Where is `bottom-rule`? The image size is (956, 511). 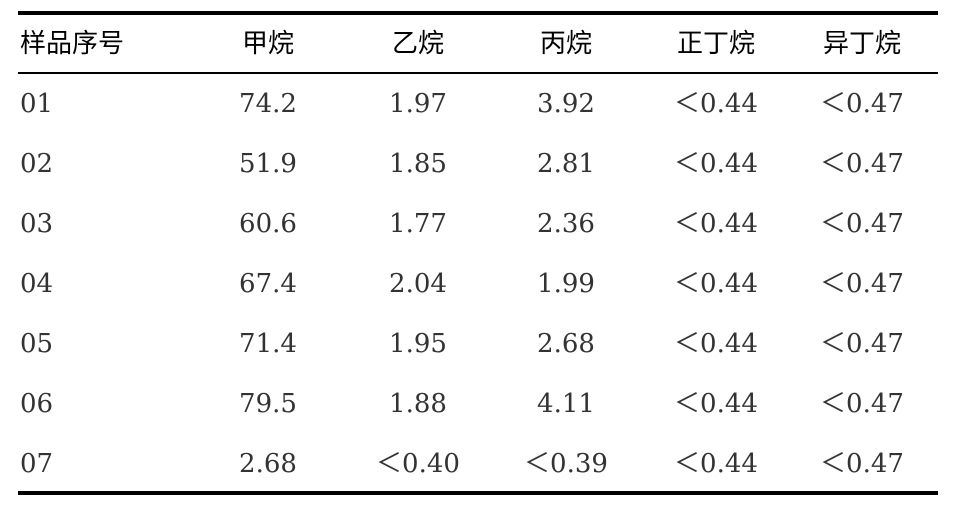
bottom-rule is located at coordinates (478, 493).